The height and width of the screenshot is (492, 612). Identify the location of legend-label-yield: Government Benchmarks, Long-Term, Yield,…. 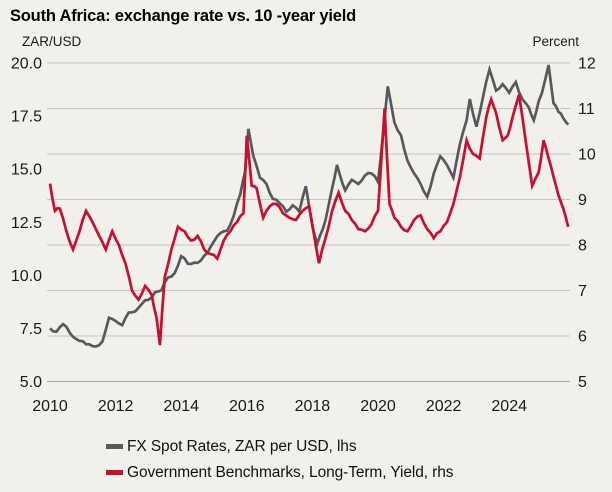
(290, 472).